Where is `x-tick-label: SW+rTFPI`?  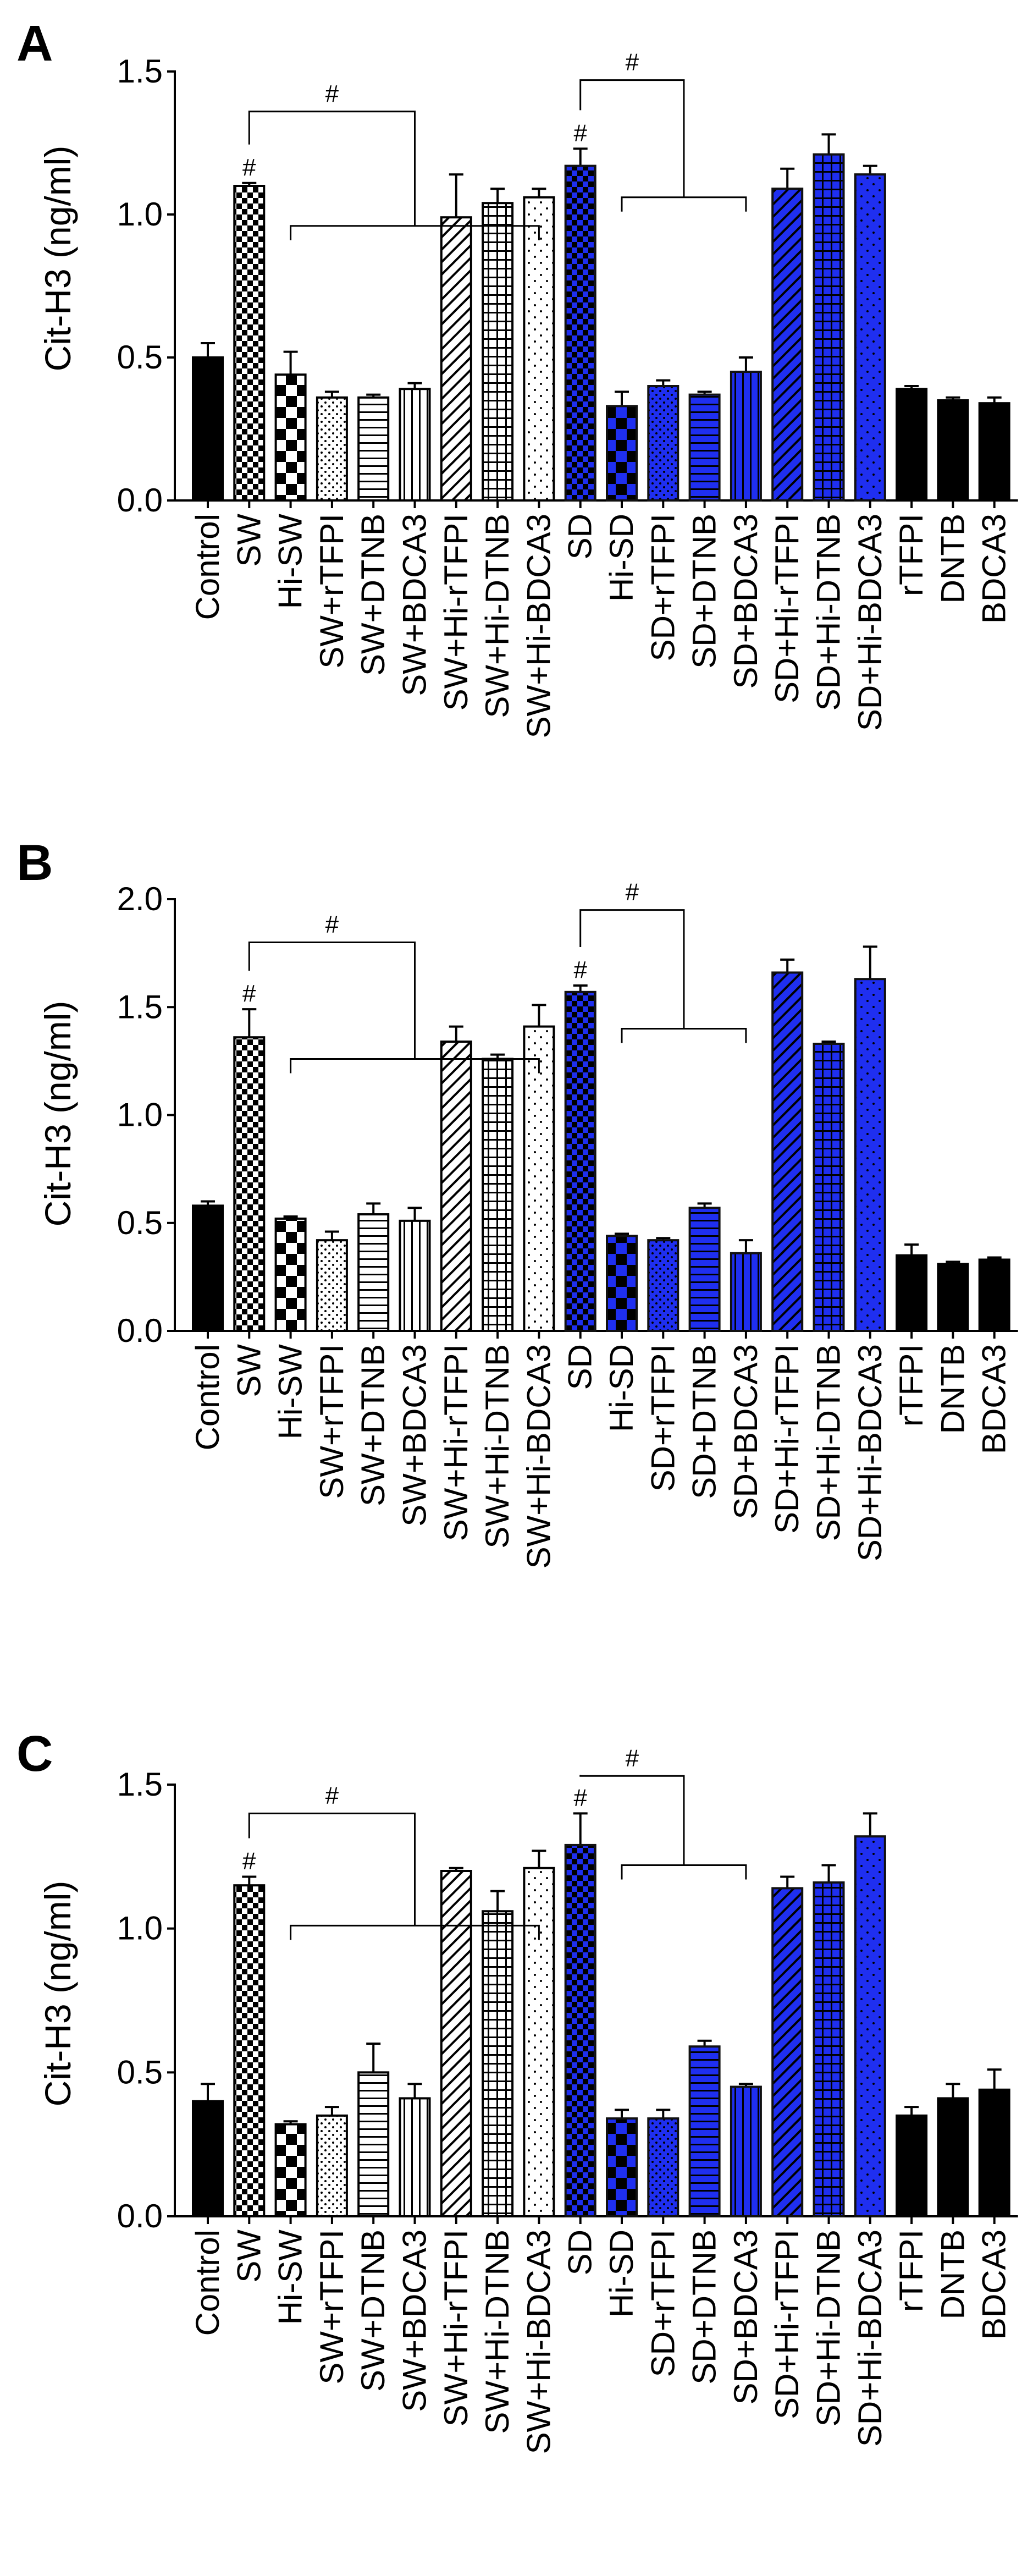
x-tick-label: SW+rTFPI is located at coordinates (331, 591).